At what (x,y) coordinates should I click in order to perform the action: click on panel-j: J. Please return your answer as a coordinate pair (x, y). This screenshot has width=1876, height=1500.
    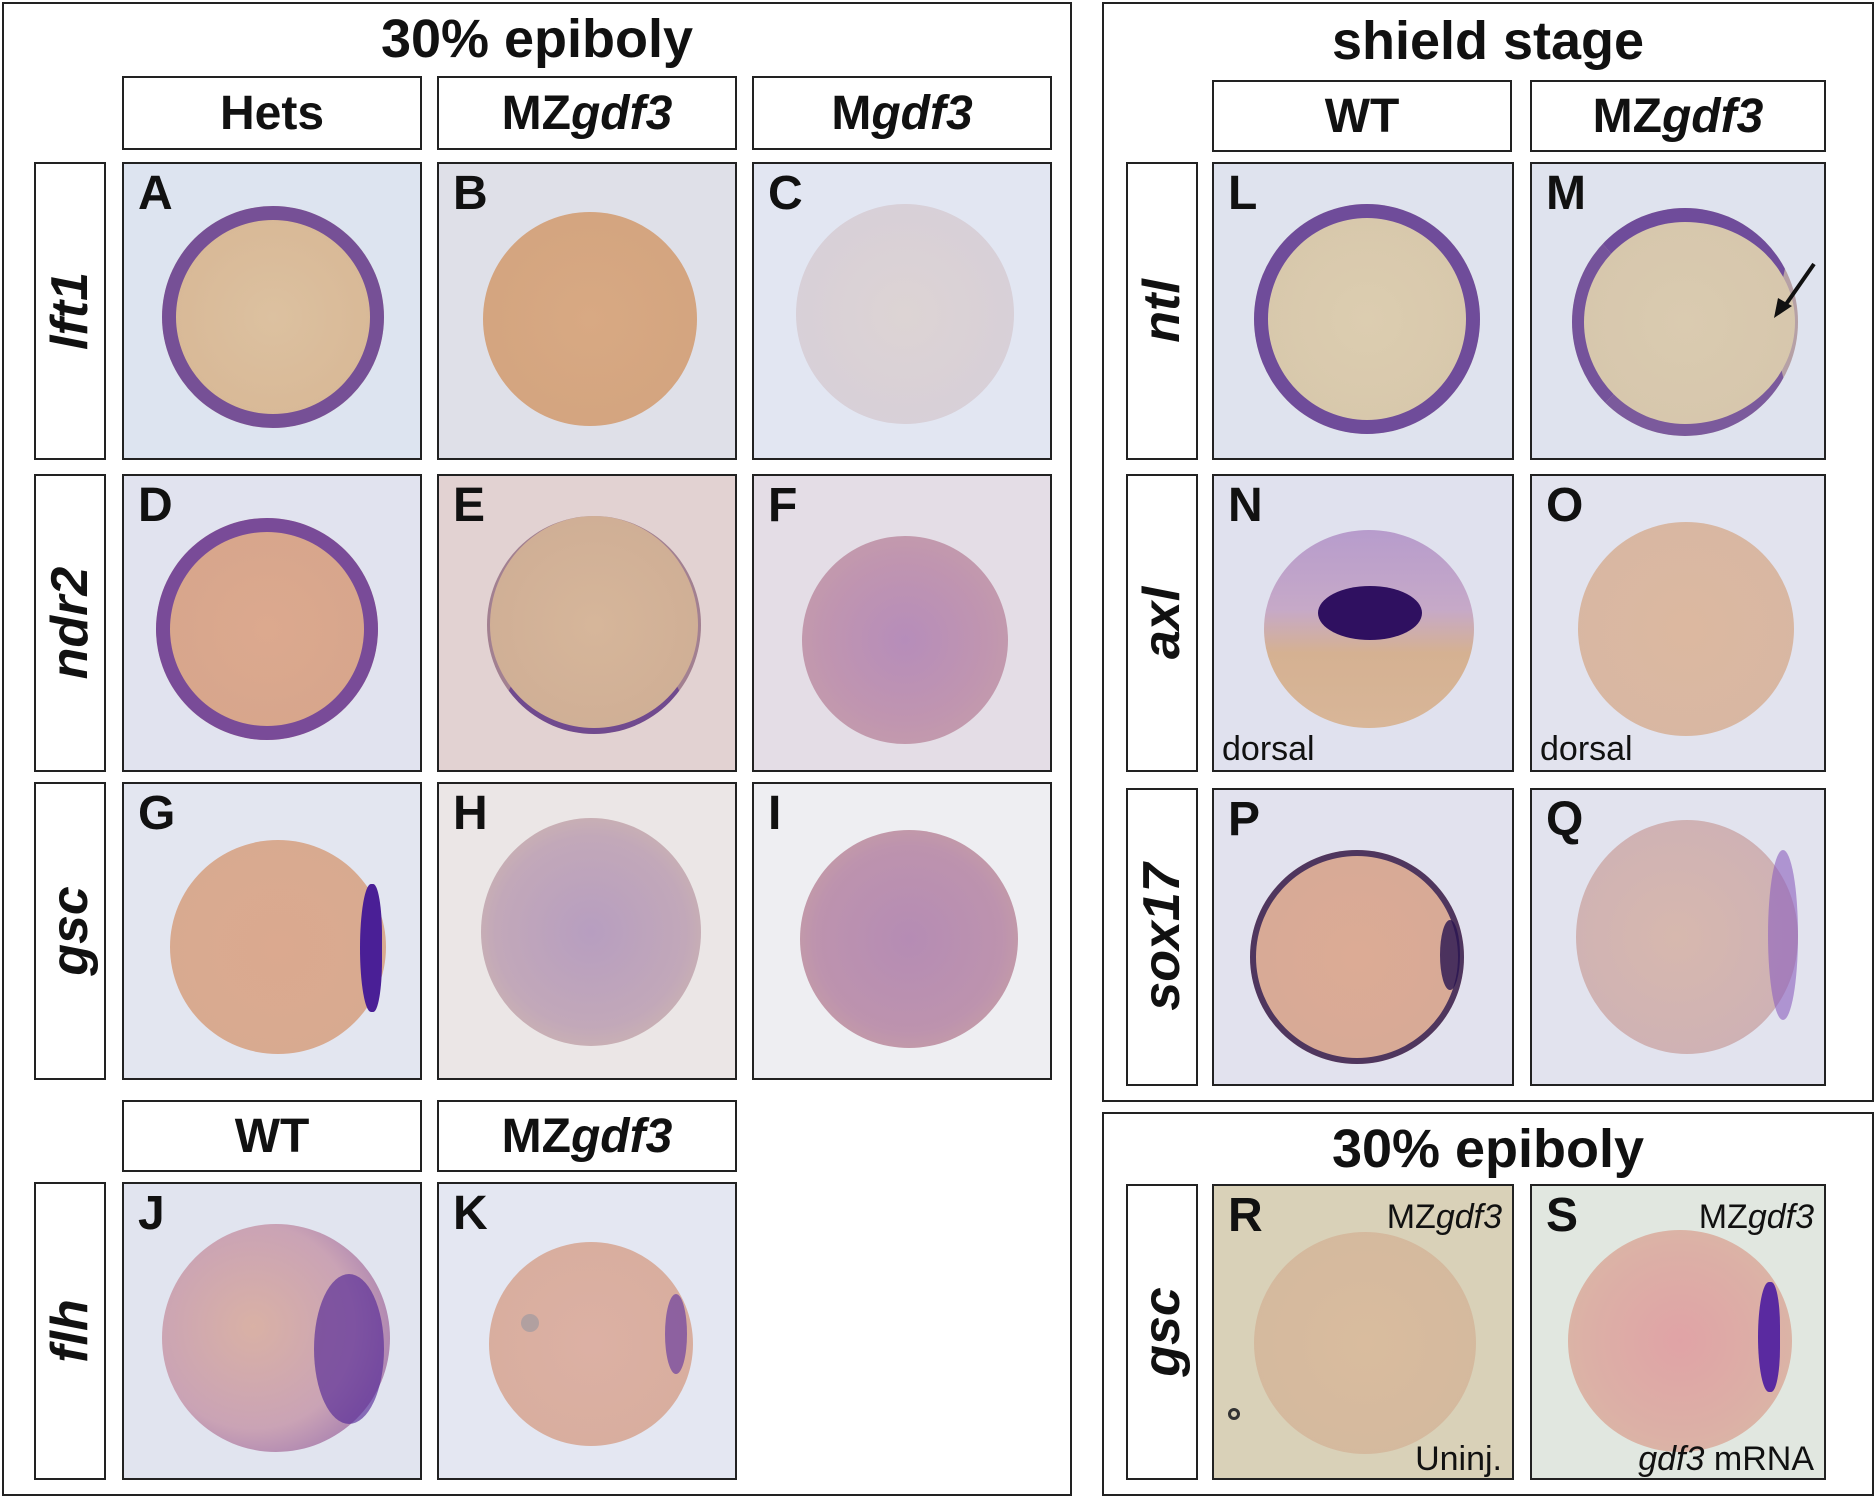
    Looking at the image, I should click on (272, 1331).